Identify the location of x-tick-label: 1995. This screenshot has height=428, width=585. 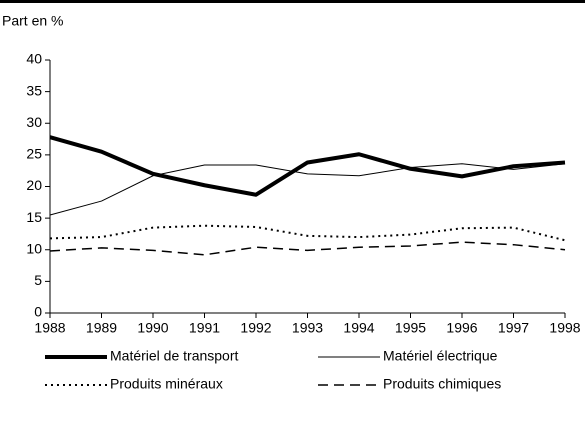
(410, 328).